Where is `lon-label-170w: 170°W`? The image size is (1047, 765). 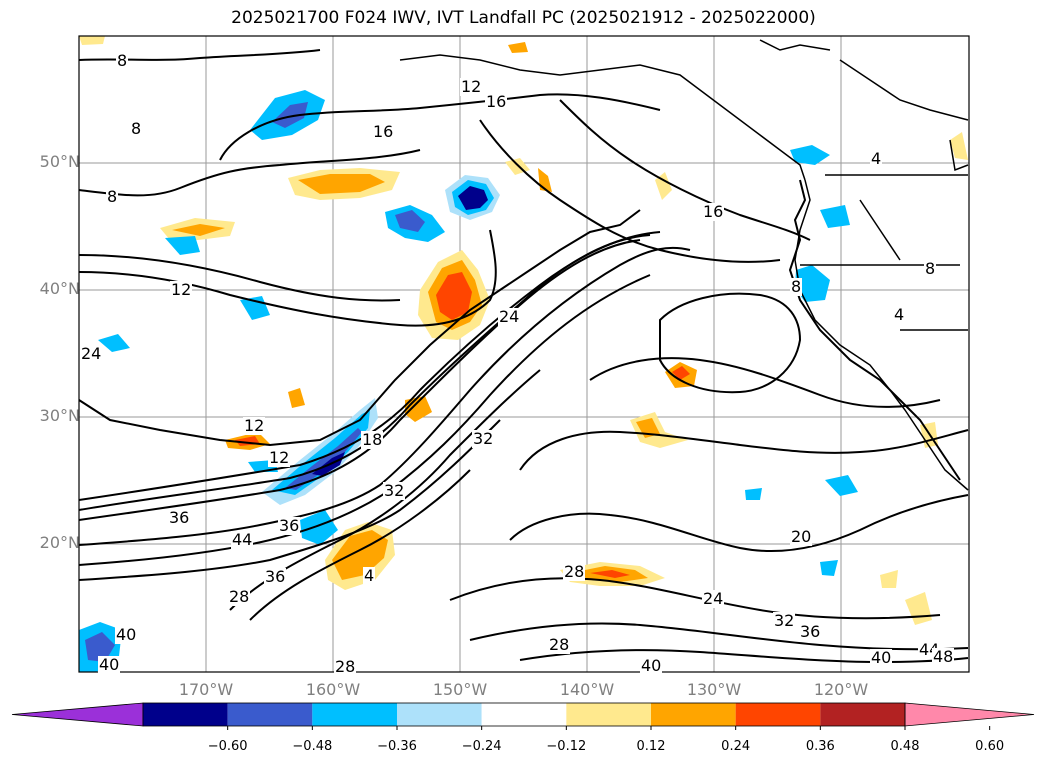
lon-label-170w: 170°W is located at coordinates (206, 689).